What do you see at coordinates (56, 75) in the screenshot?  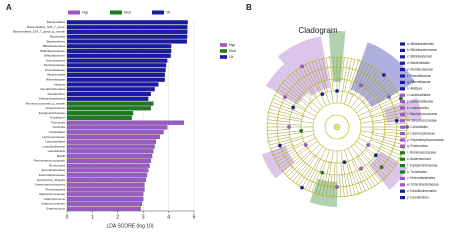 I see `bar-label: Alloprevotella` at bounding box center [56, 75].